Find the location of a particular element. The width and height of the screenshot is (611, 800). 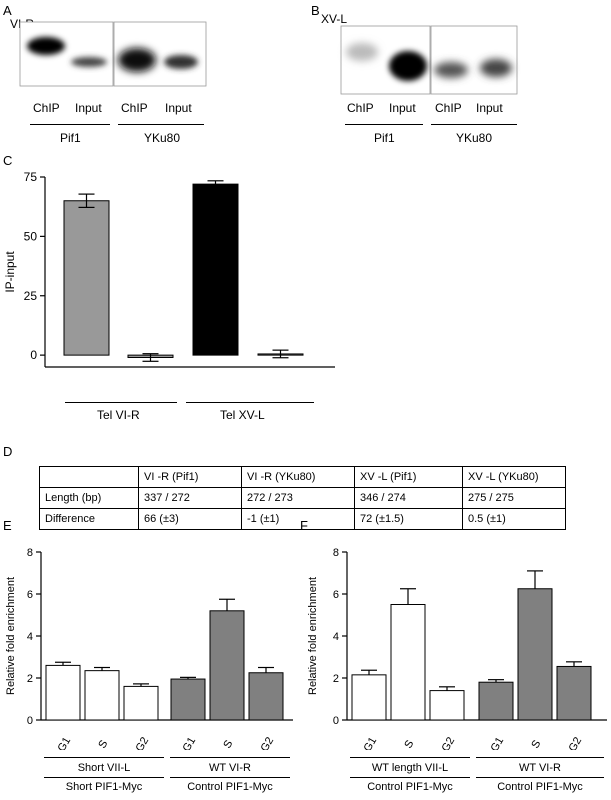

y-tick-label: 0 is located at coordinates (33, 355).